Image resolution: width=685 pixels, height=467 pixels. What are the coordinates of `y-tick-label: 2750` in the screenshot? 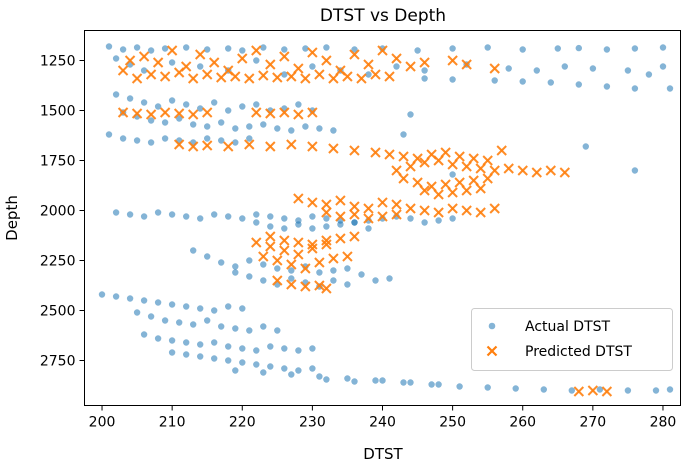 It's located at (58, 362).